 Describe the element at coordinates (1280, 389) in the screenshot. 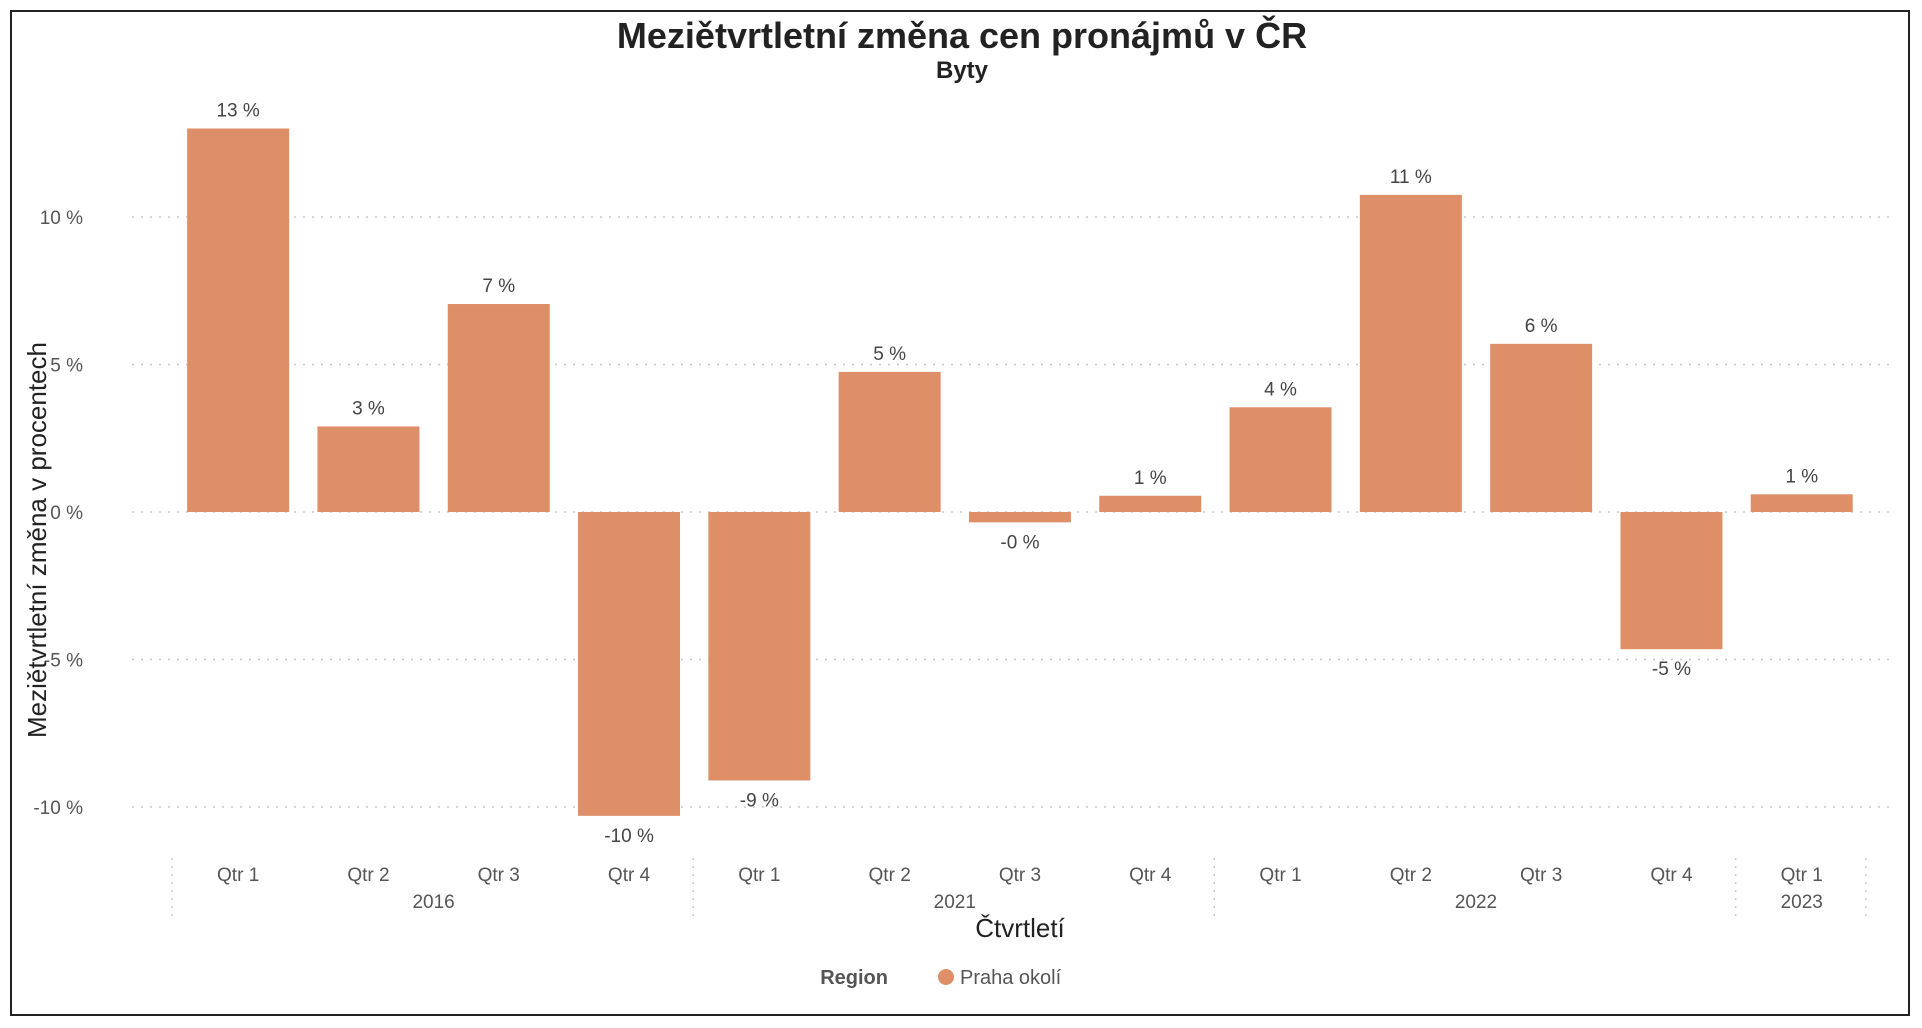

I see `data-label: 4 %` at that location.